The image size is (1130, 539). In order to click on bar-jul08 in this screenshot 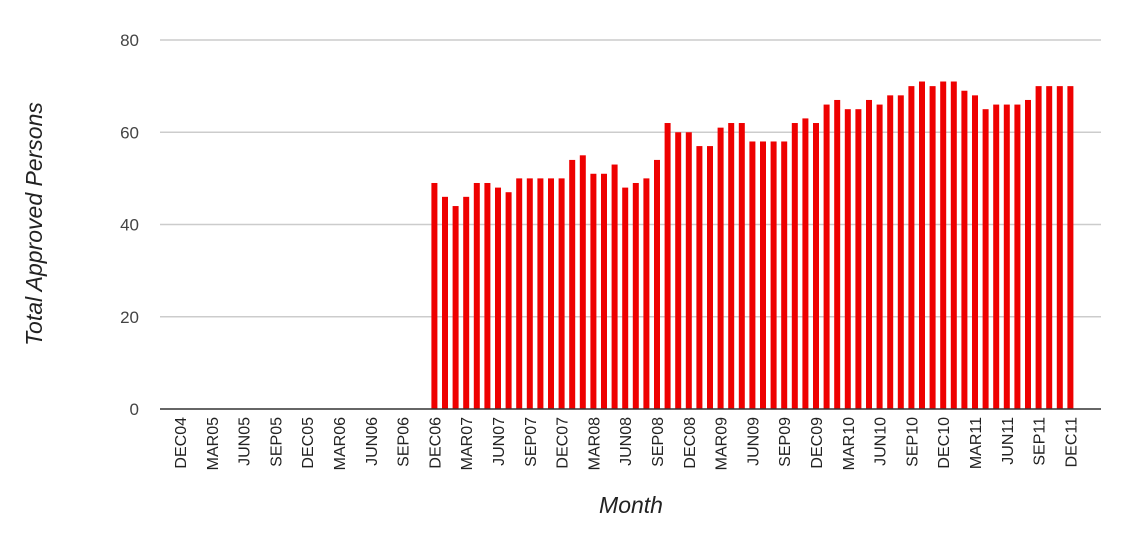, I will do `click(635, 295)`.